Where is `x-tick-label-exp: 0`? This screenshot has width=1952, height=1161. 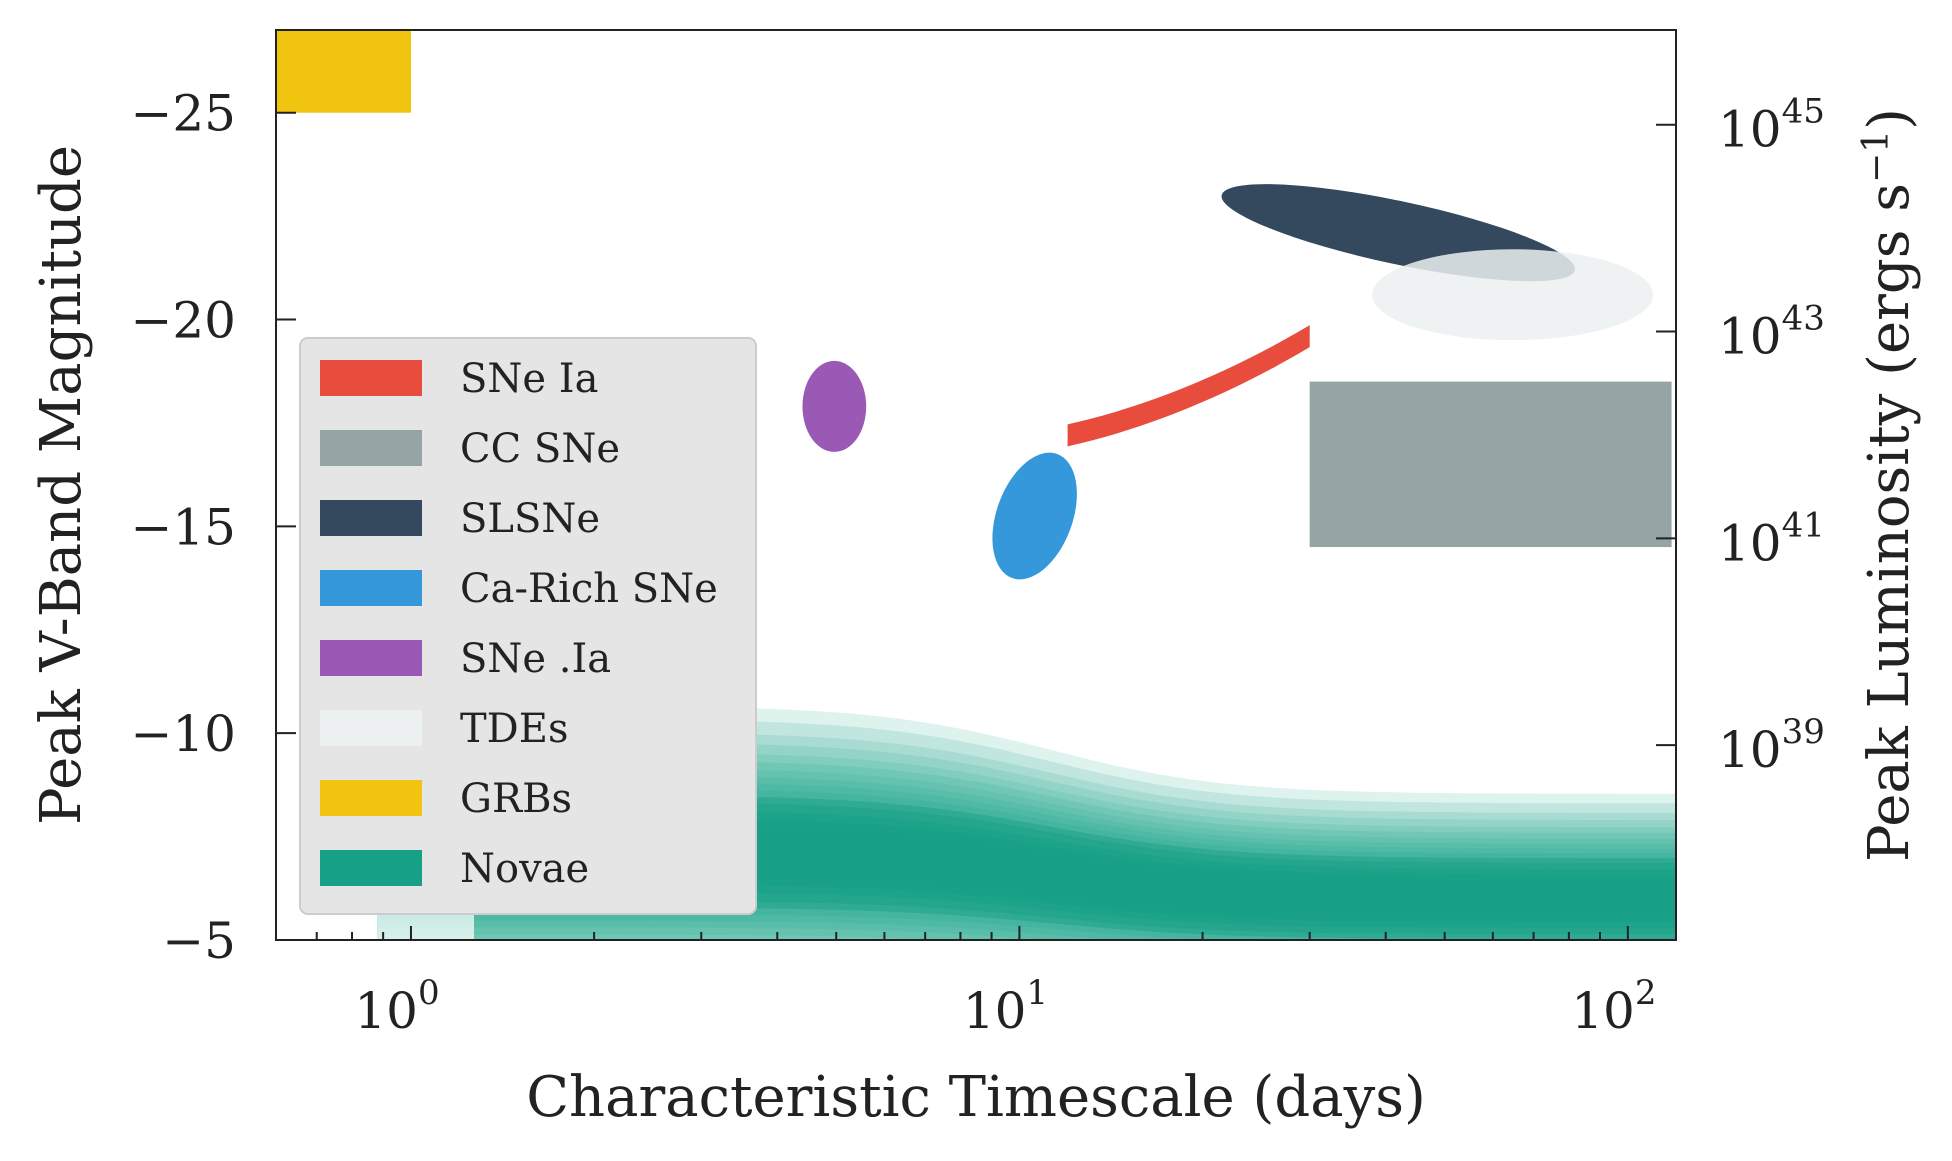
x-tick-label-exp: 0 is located at coordinates (429, 993).